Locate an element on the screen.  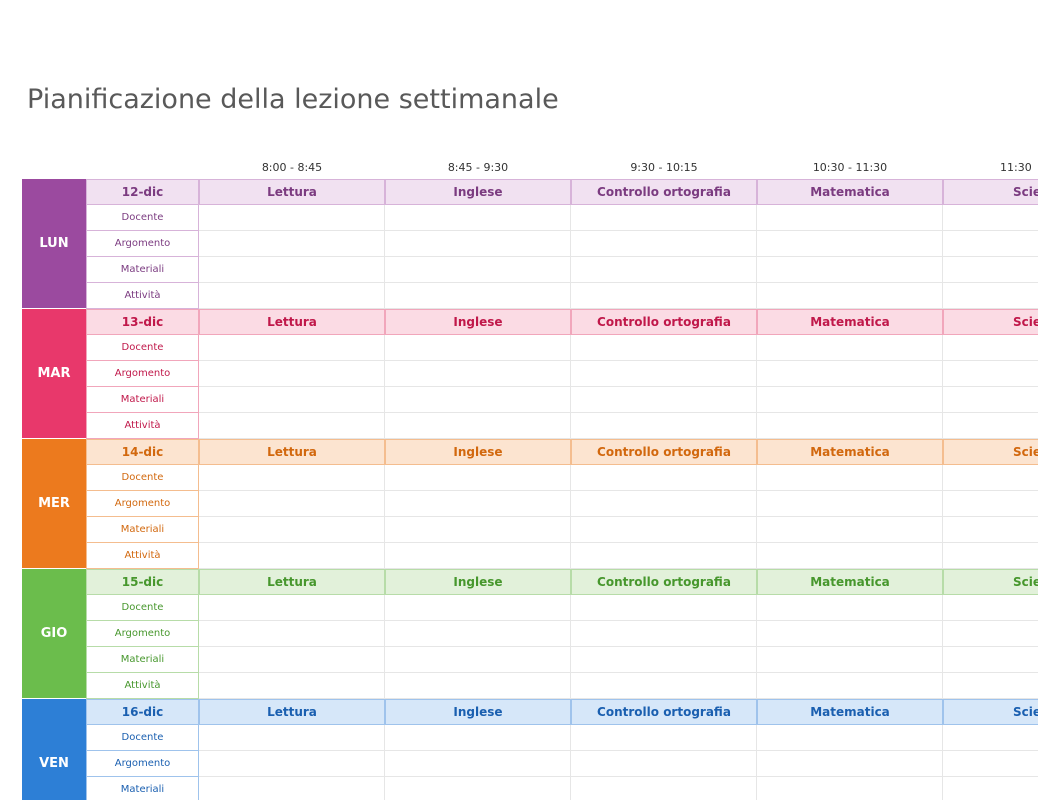
day-label: MER is located at coordinates (54, 504).